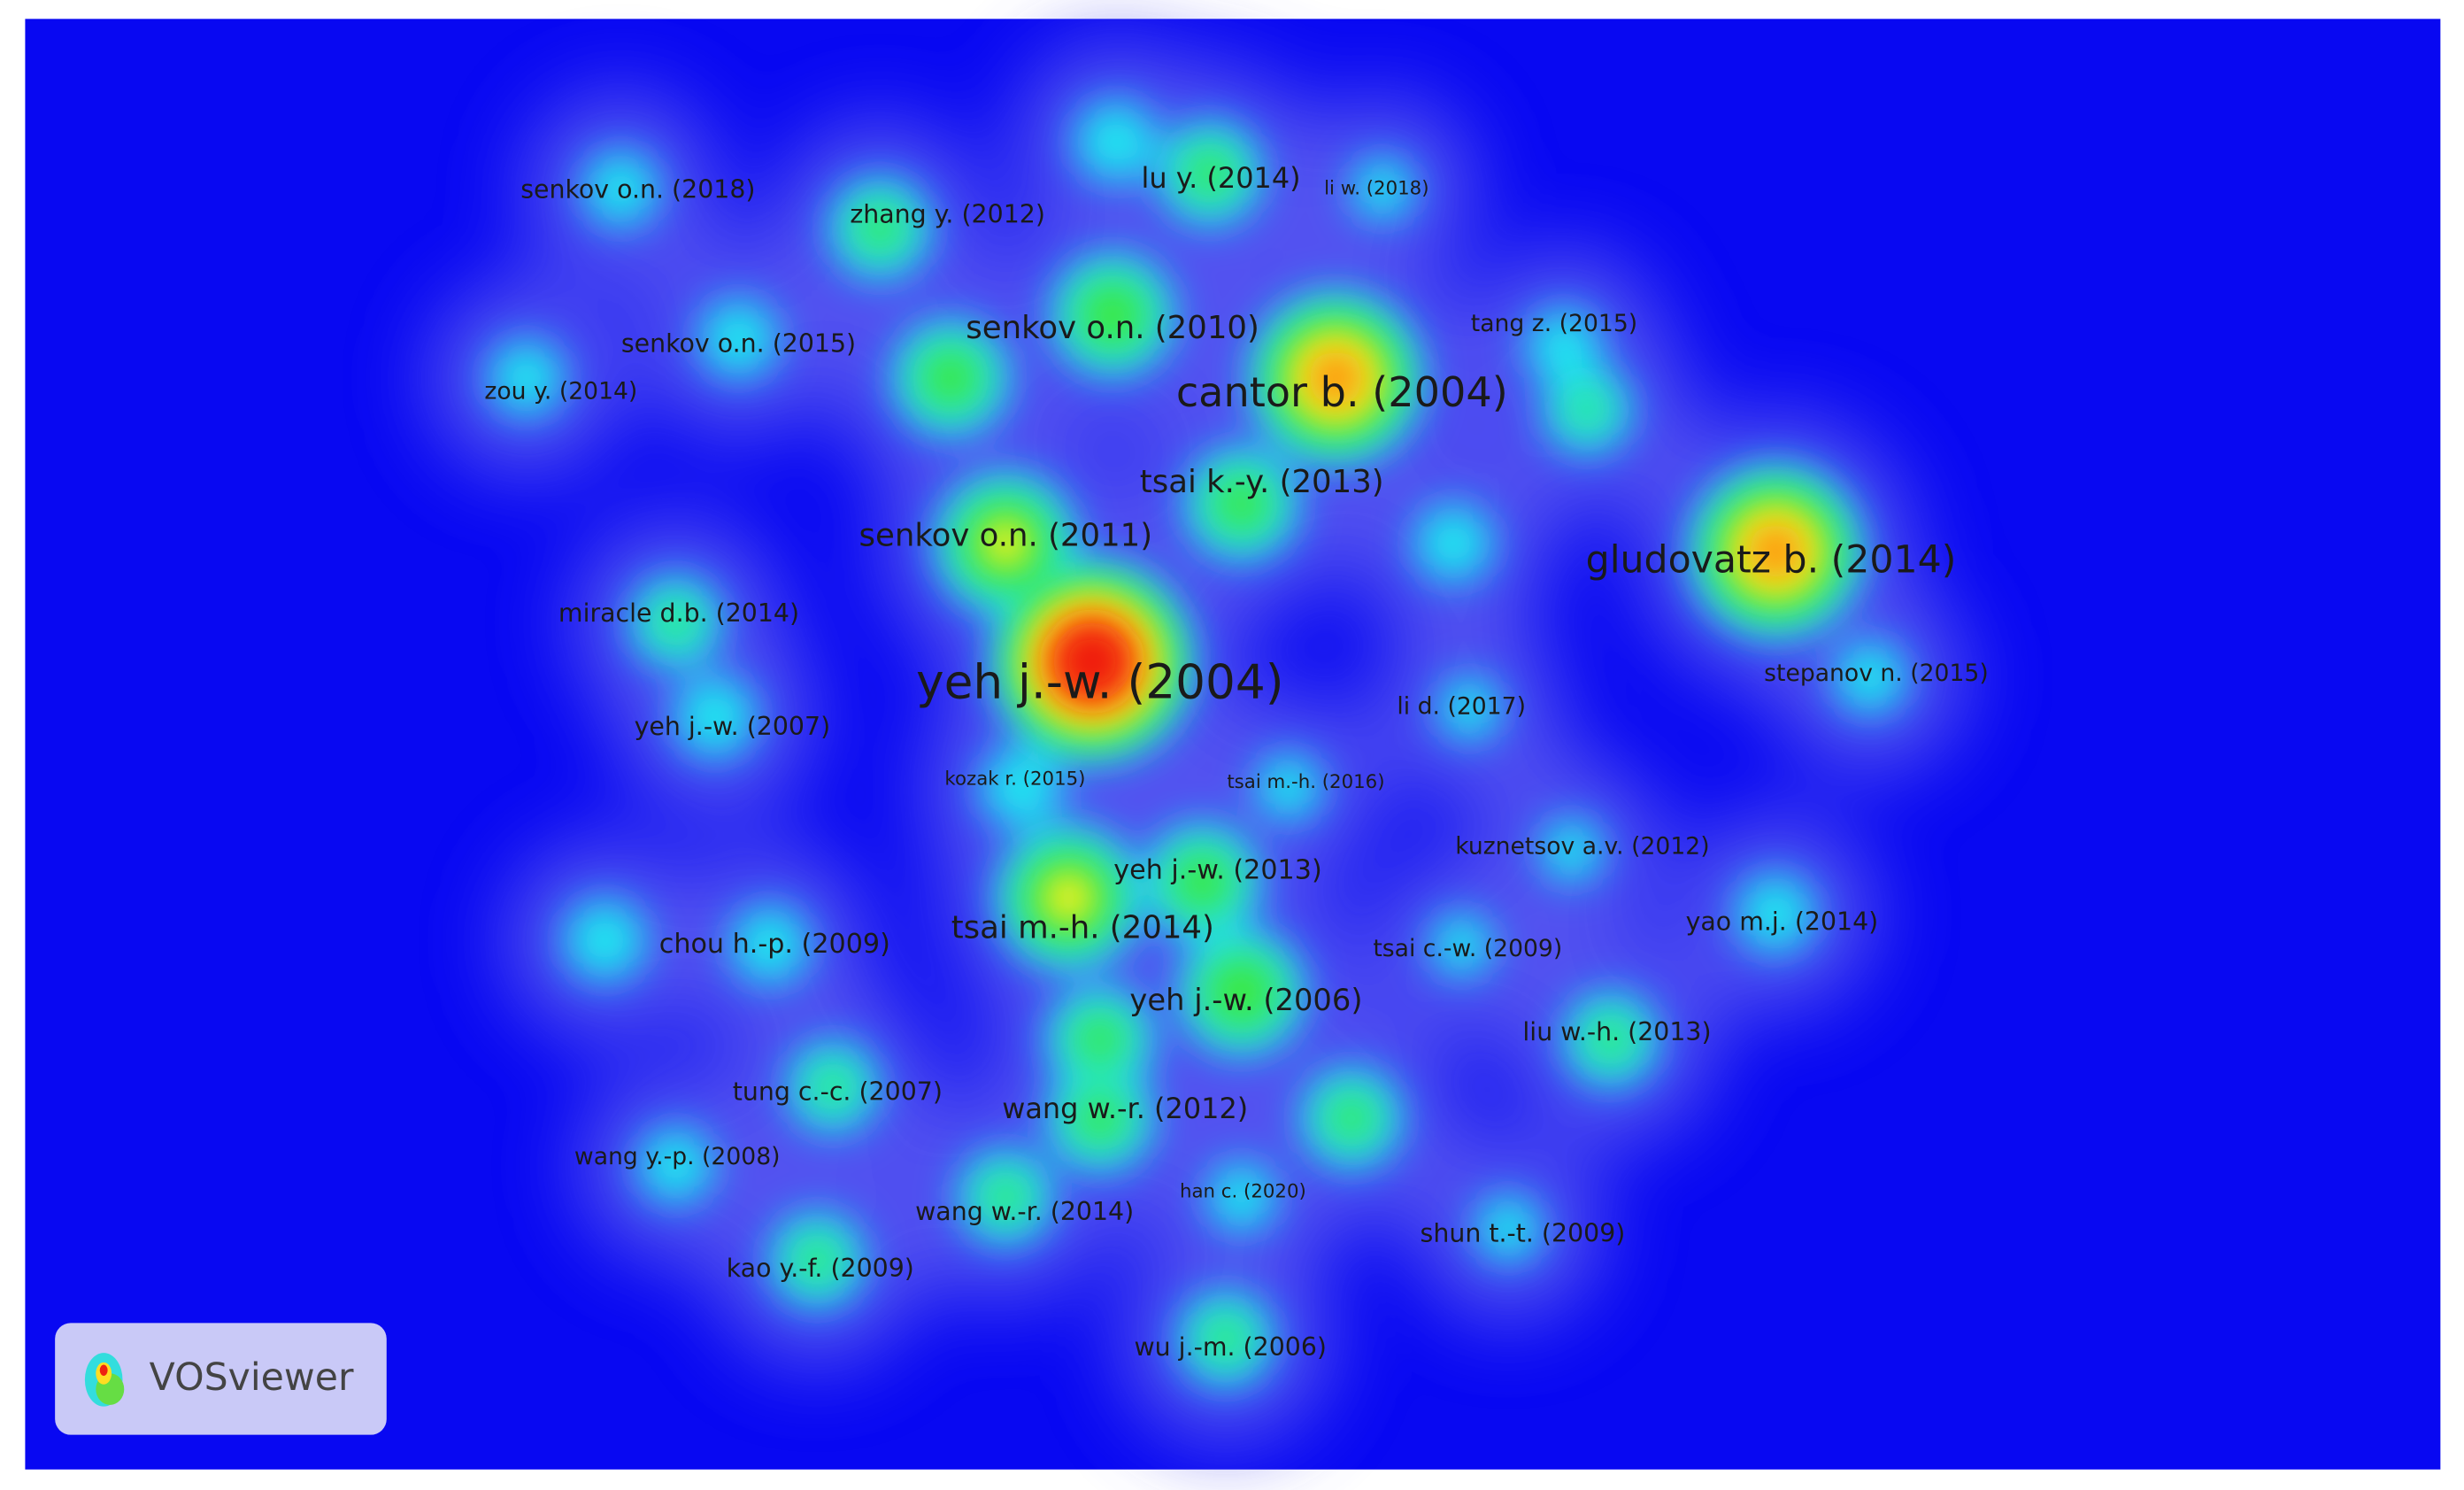  What do you see at coordinates (1376, 188) in the screenshot?
I see `node-label: li w. (2018)` at bounding box center [1376, 188].